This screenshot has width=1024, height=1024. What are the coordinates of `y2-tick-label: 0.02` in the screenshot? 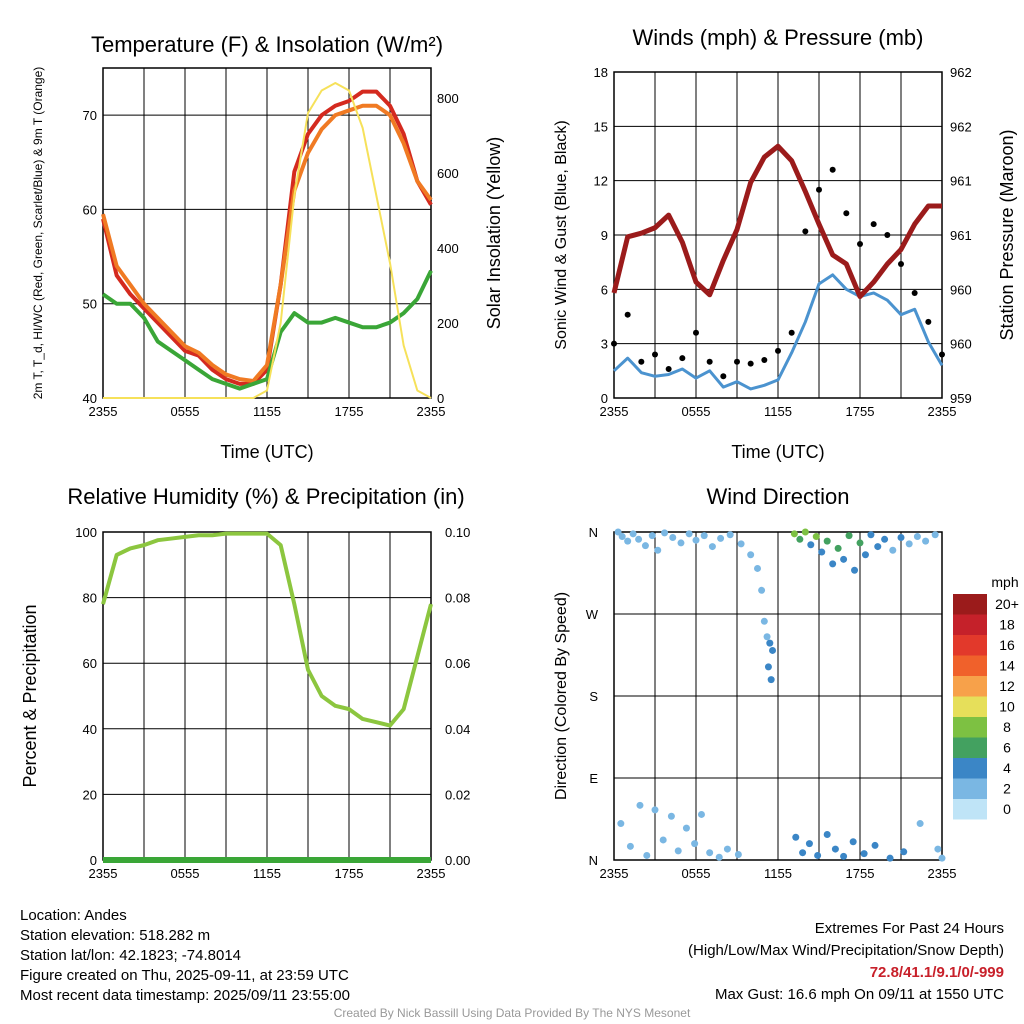 It's located at (457, 794).